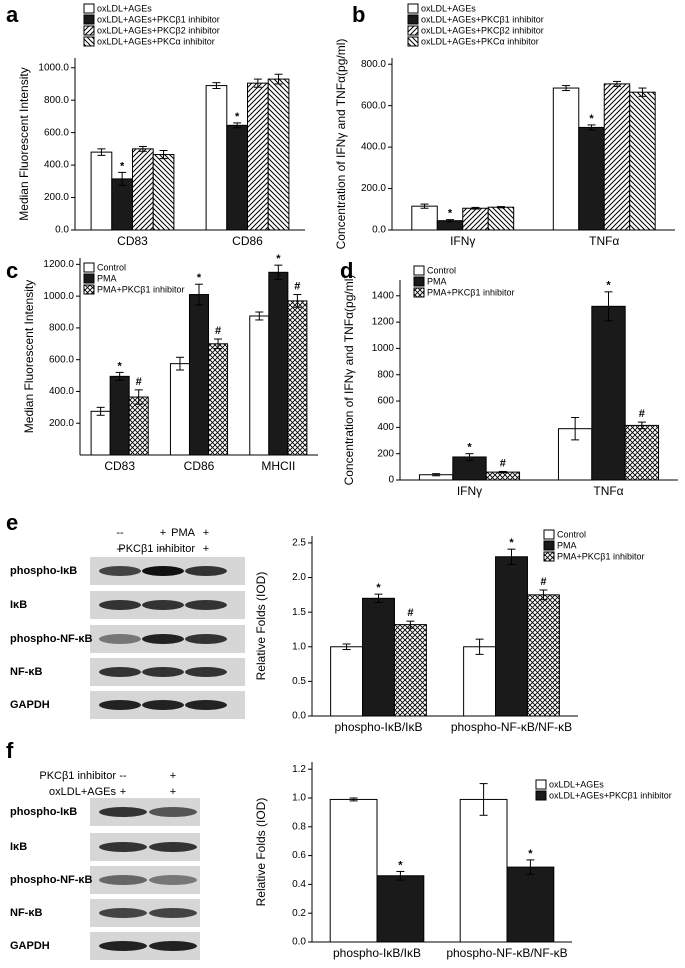 Image resolution: width=685 pixels, height=968 pixels. What do you see at coordinates (58, 264) in the screenshot?
I see `y-tick-label: 1200.0` at bounding box center [58, 264].